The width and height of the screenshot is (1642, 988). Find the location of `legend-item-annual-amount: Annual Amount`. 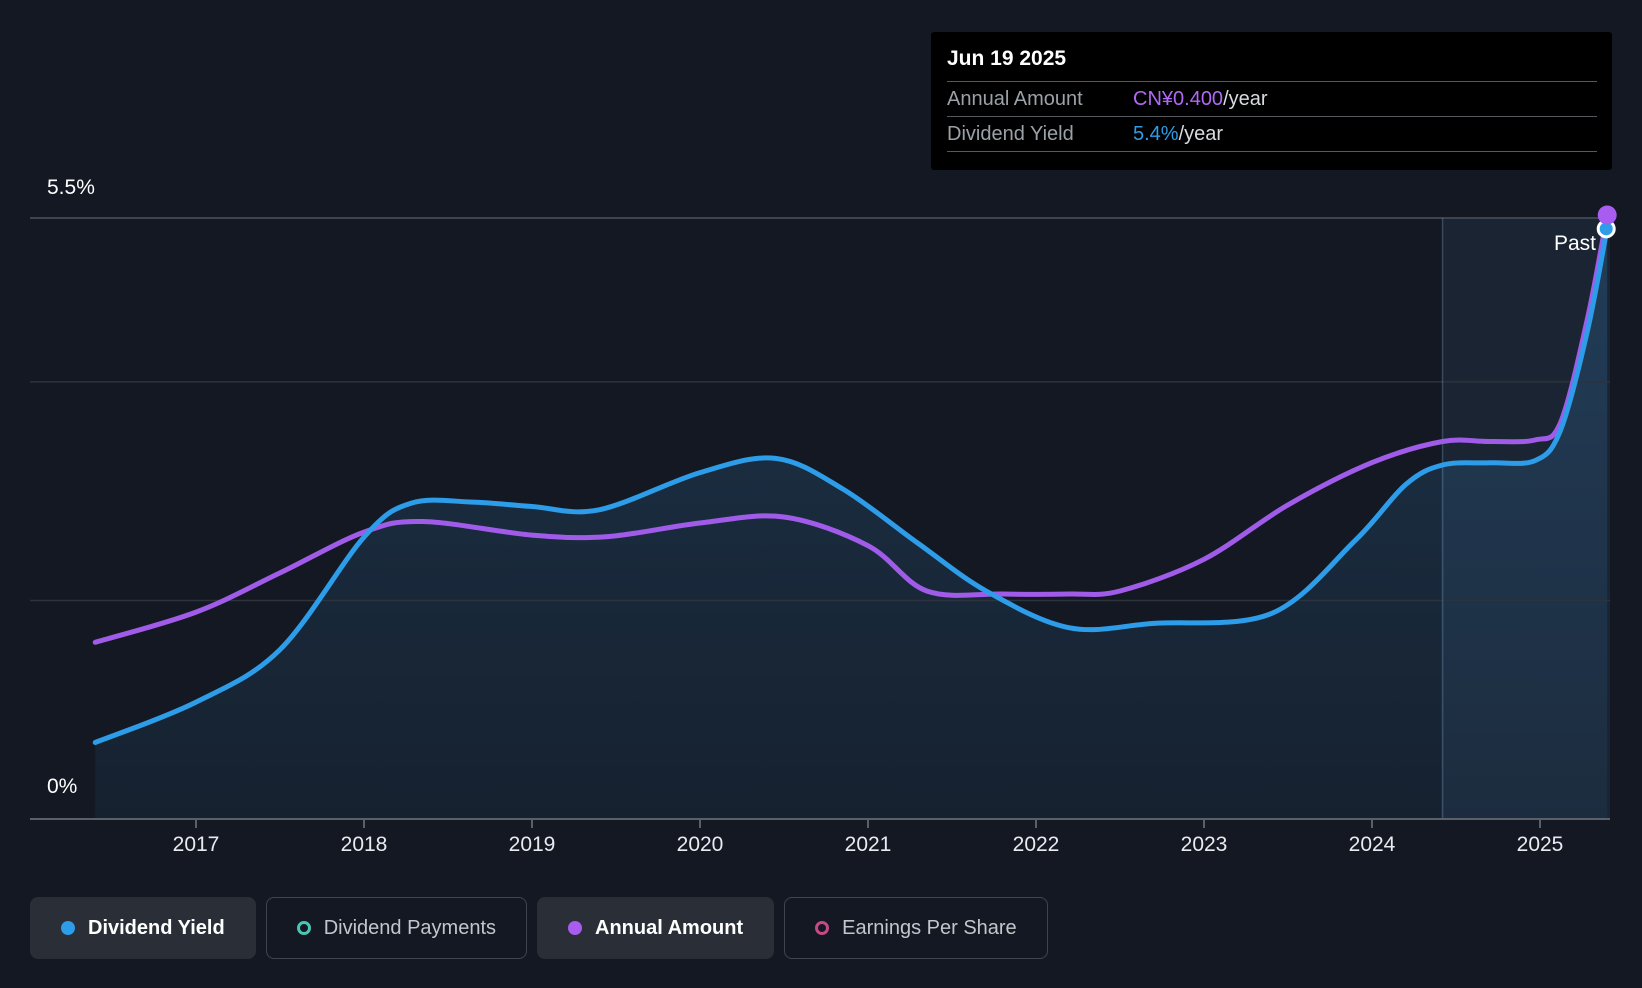

legend-item-annual-amount: Annual Amount is located at coordinates (656, 928).